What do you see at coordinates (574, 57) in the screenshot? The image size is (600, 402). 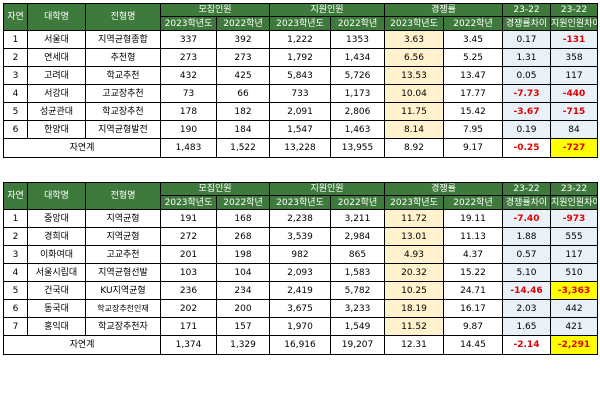 I see `apply-diff: 358` at bounding box center [574, 57].